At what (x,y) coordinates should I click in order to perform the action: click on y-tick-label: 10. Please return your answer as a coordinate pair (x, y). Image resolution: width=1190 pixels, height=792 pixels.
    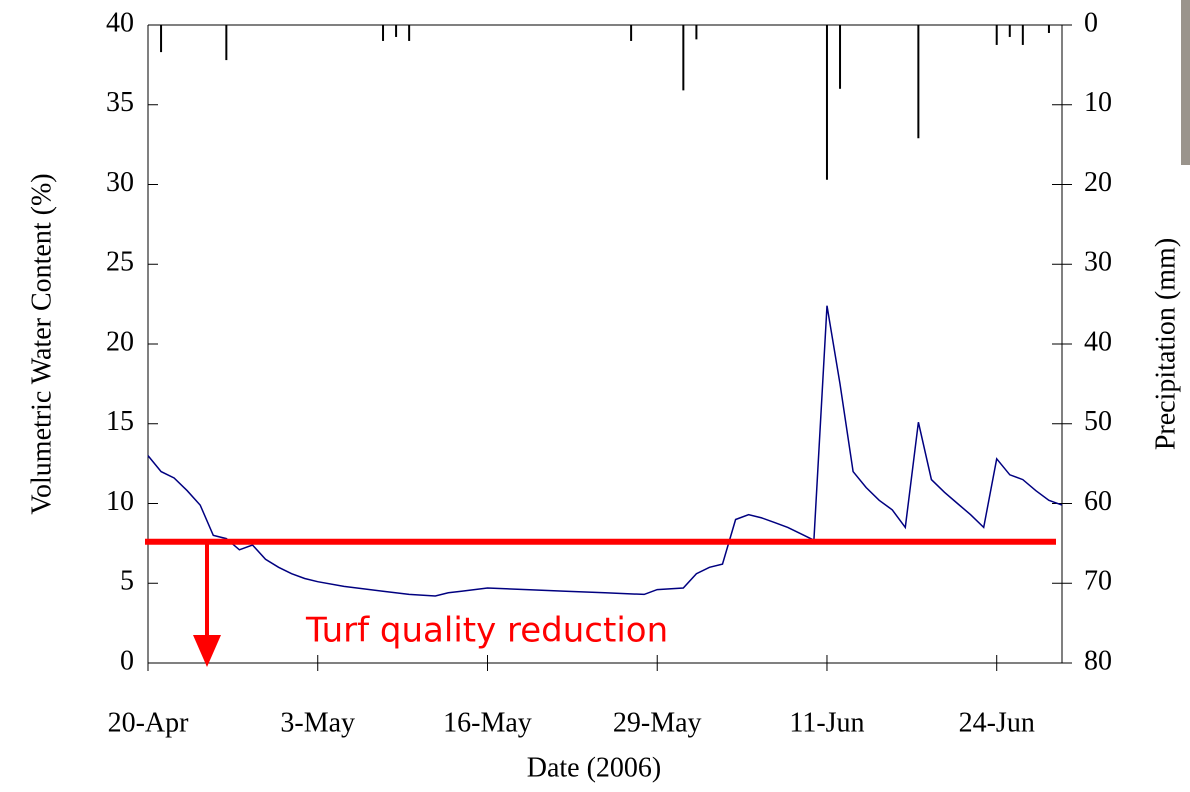
    Looking at the image, I should click on (120, 501).